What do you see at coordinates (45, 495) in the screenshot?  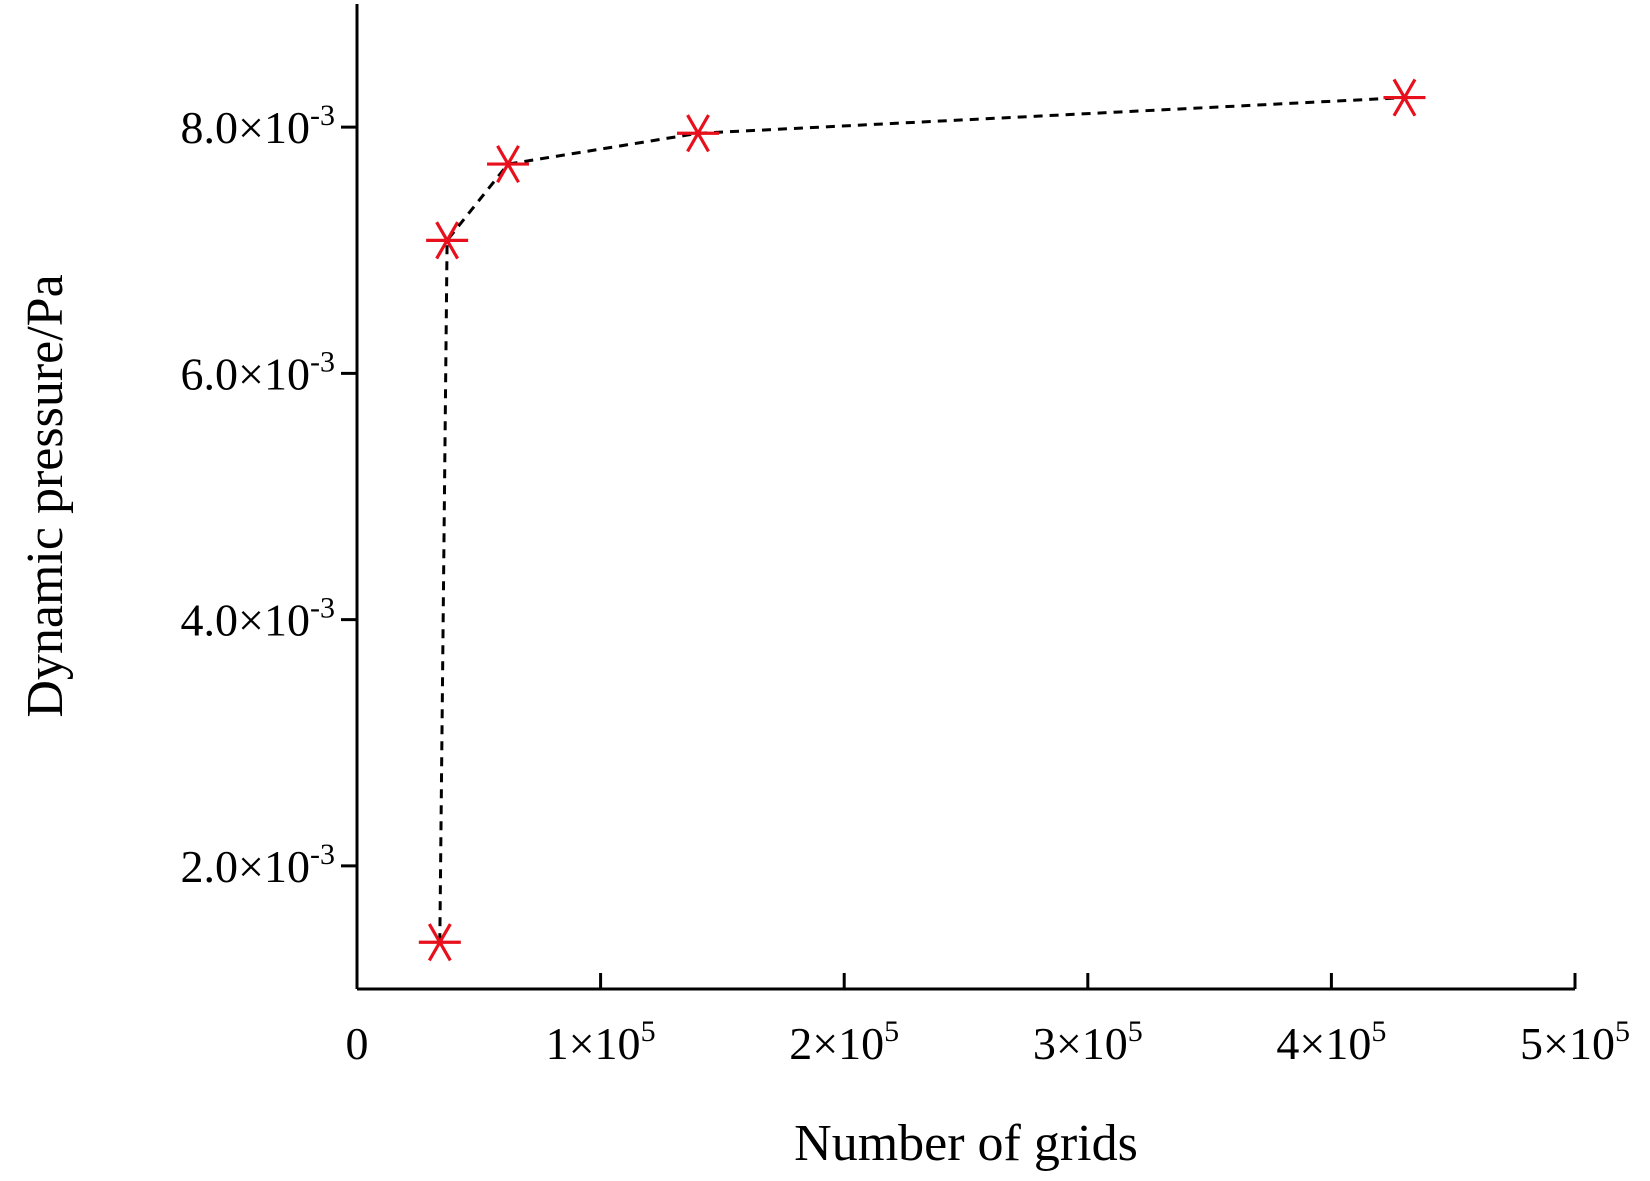 I see `y-axis-title: Dynamic pressure/Pa` at bounding box center [45, 495].